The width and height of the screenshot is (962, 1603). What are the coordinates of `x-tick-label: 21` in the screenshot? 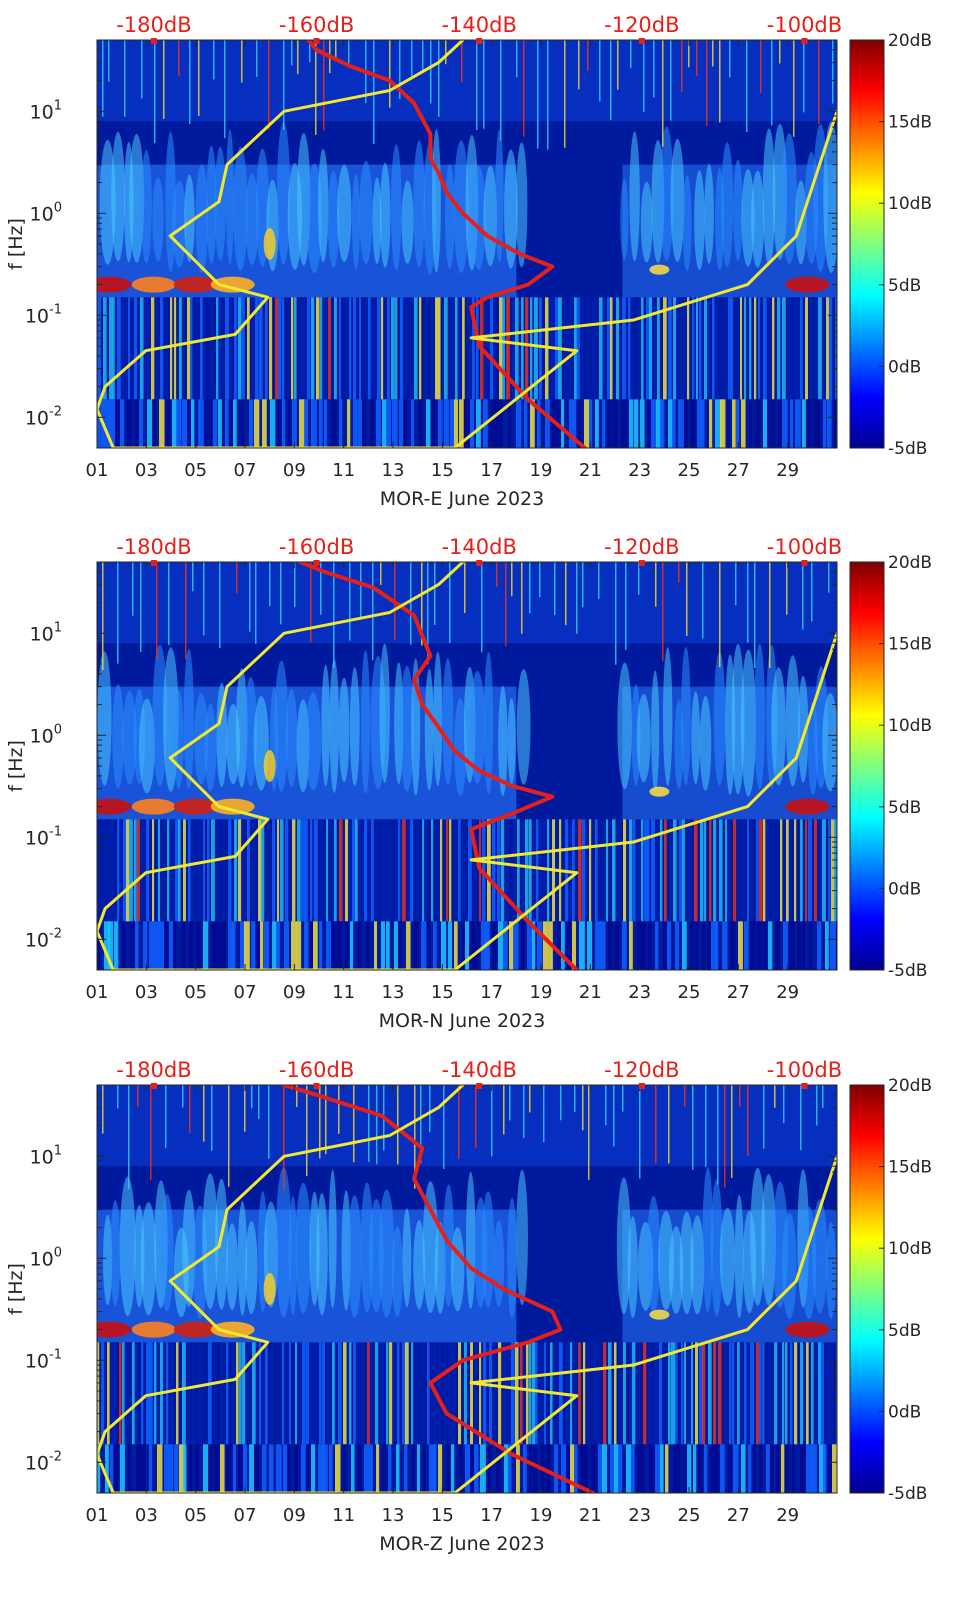 It's located at (590, 992).